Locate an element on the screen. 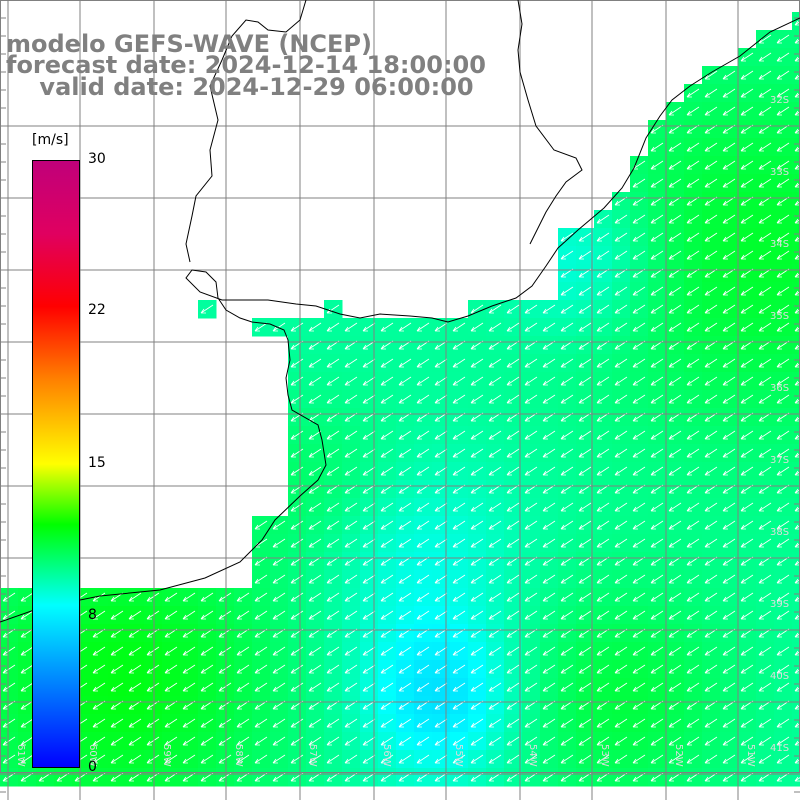 Image resolution: width=800 pixels, height=800 pixels. longitude-label: 58W is located at coordinates (238, 755).